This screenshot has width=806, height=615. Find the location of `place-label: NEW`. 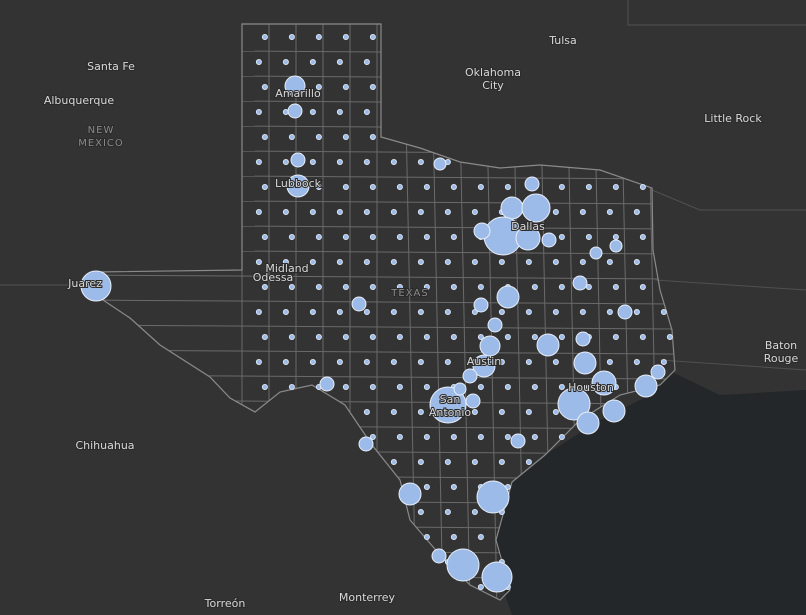

place-label: NEW is located at coordinates (101, 130).